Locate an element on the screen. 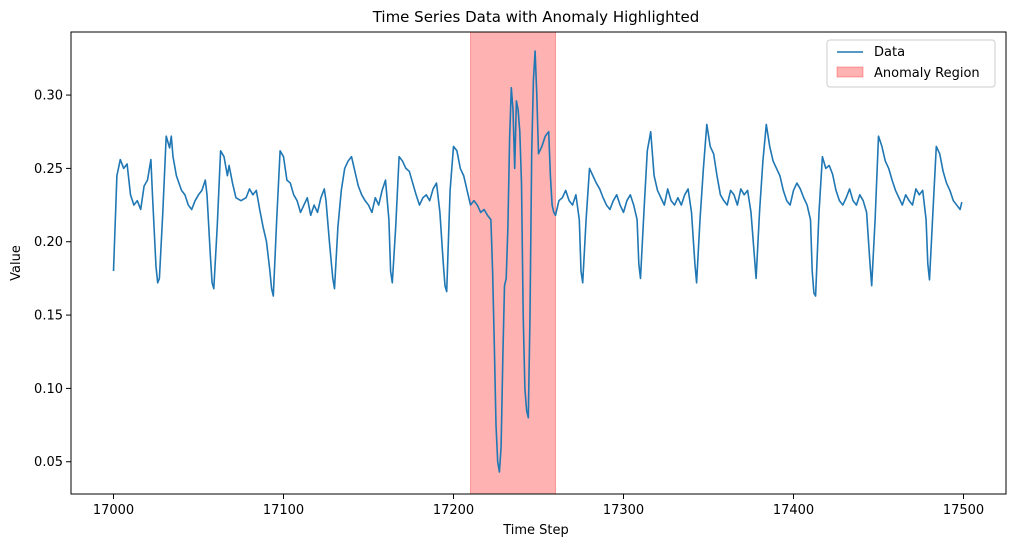  x-tick-label: 17000 is located at coordinates (113, 510).